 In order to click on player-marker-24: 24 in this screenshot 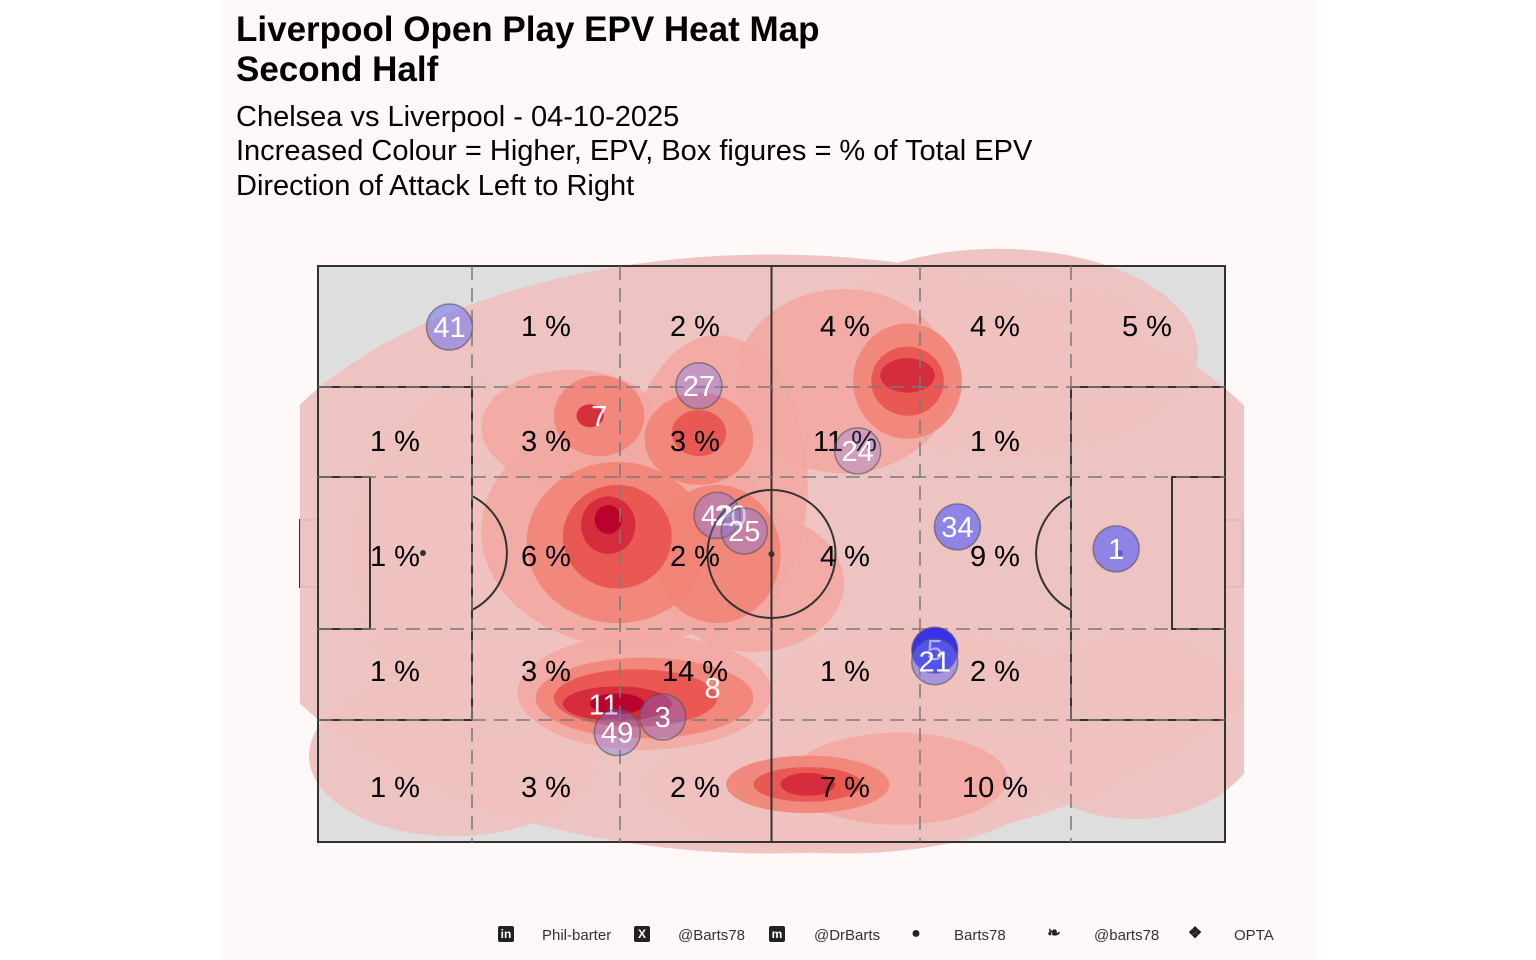, I will do `click(857, 451)`.